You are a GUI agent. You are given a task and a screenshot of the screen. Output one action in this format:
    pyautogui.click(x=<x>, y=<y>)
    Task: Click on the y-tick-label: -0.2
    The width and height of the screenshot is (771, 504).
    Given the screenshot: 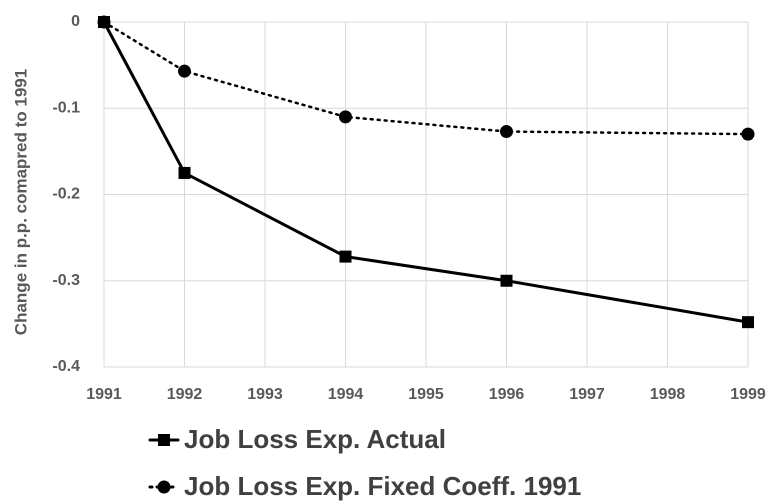 What is the action you would take?
    pyautogui.click(x=66, y=194)
    